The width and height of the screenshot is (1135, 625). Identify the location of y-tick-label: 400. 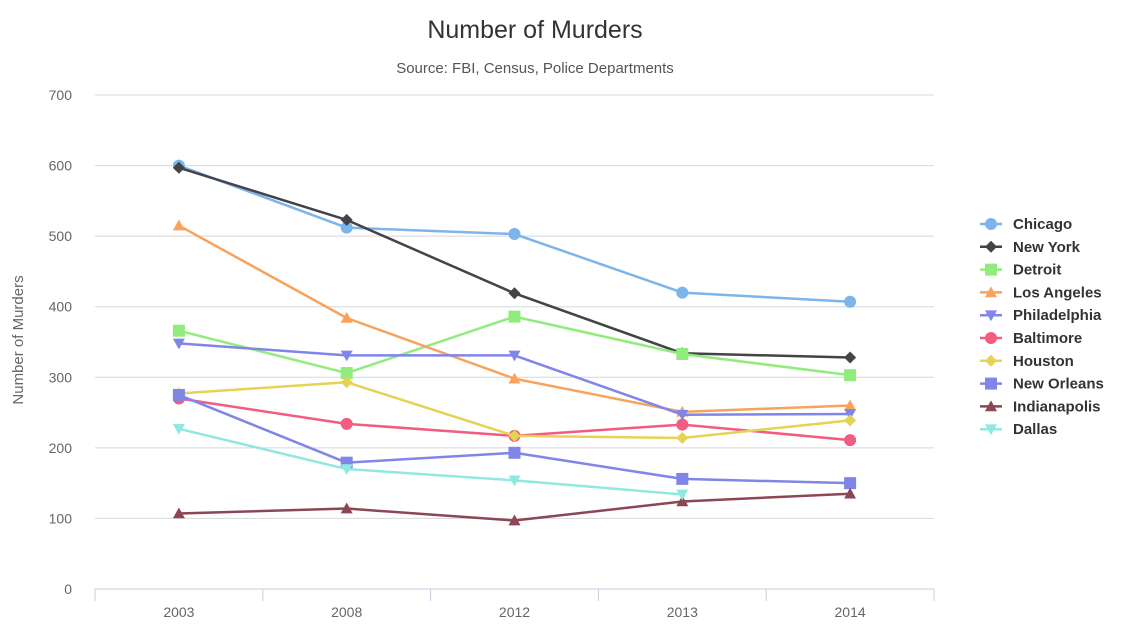
(61, 307).